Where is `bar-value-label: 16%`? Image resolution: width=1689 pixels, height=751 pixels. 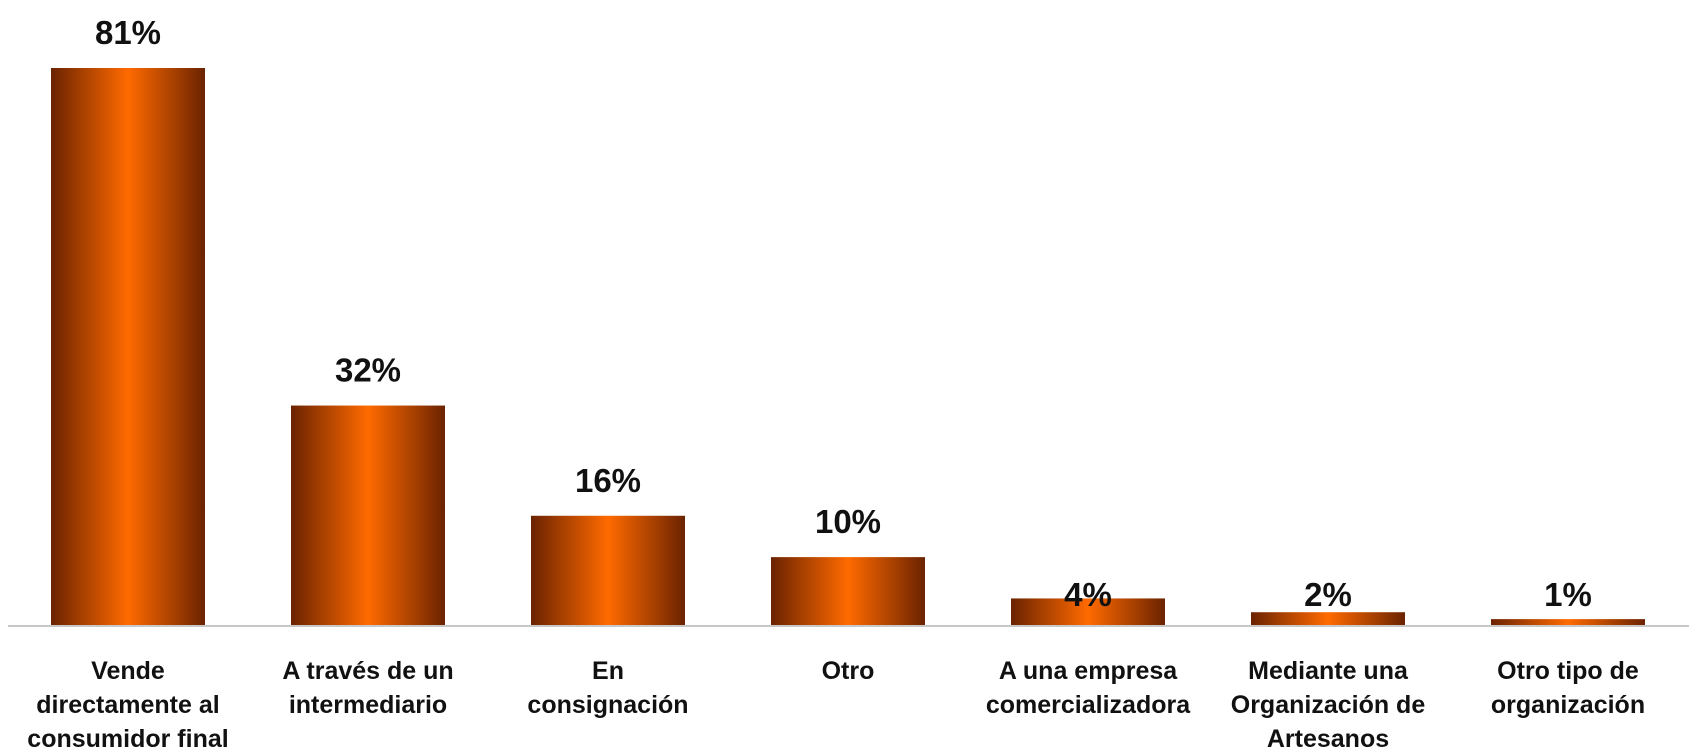
bar-value-label: 16% is located at coordinates (608, 480).